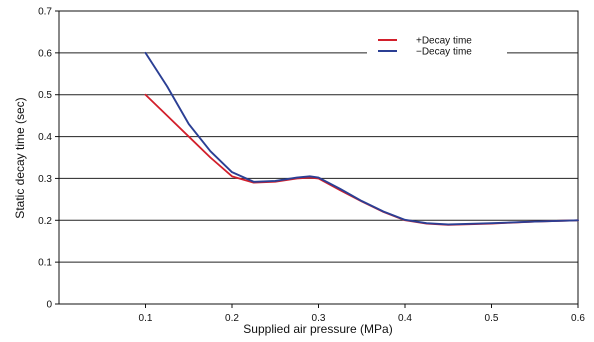 The width and height of the screenshot is (594, 342). I want to click on legend: +Decay time−Decay time, so click(437, 45).